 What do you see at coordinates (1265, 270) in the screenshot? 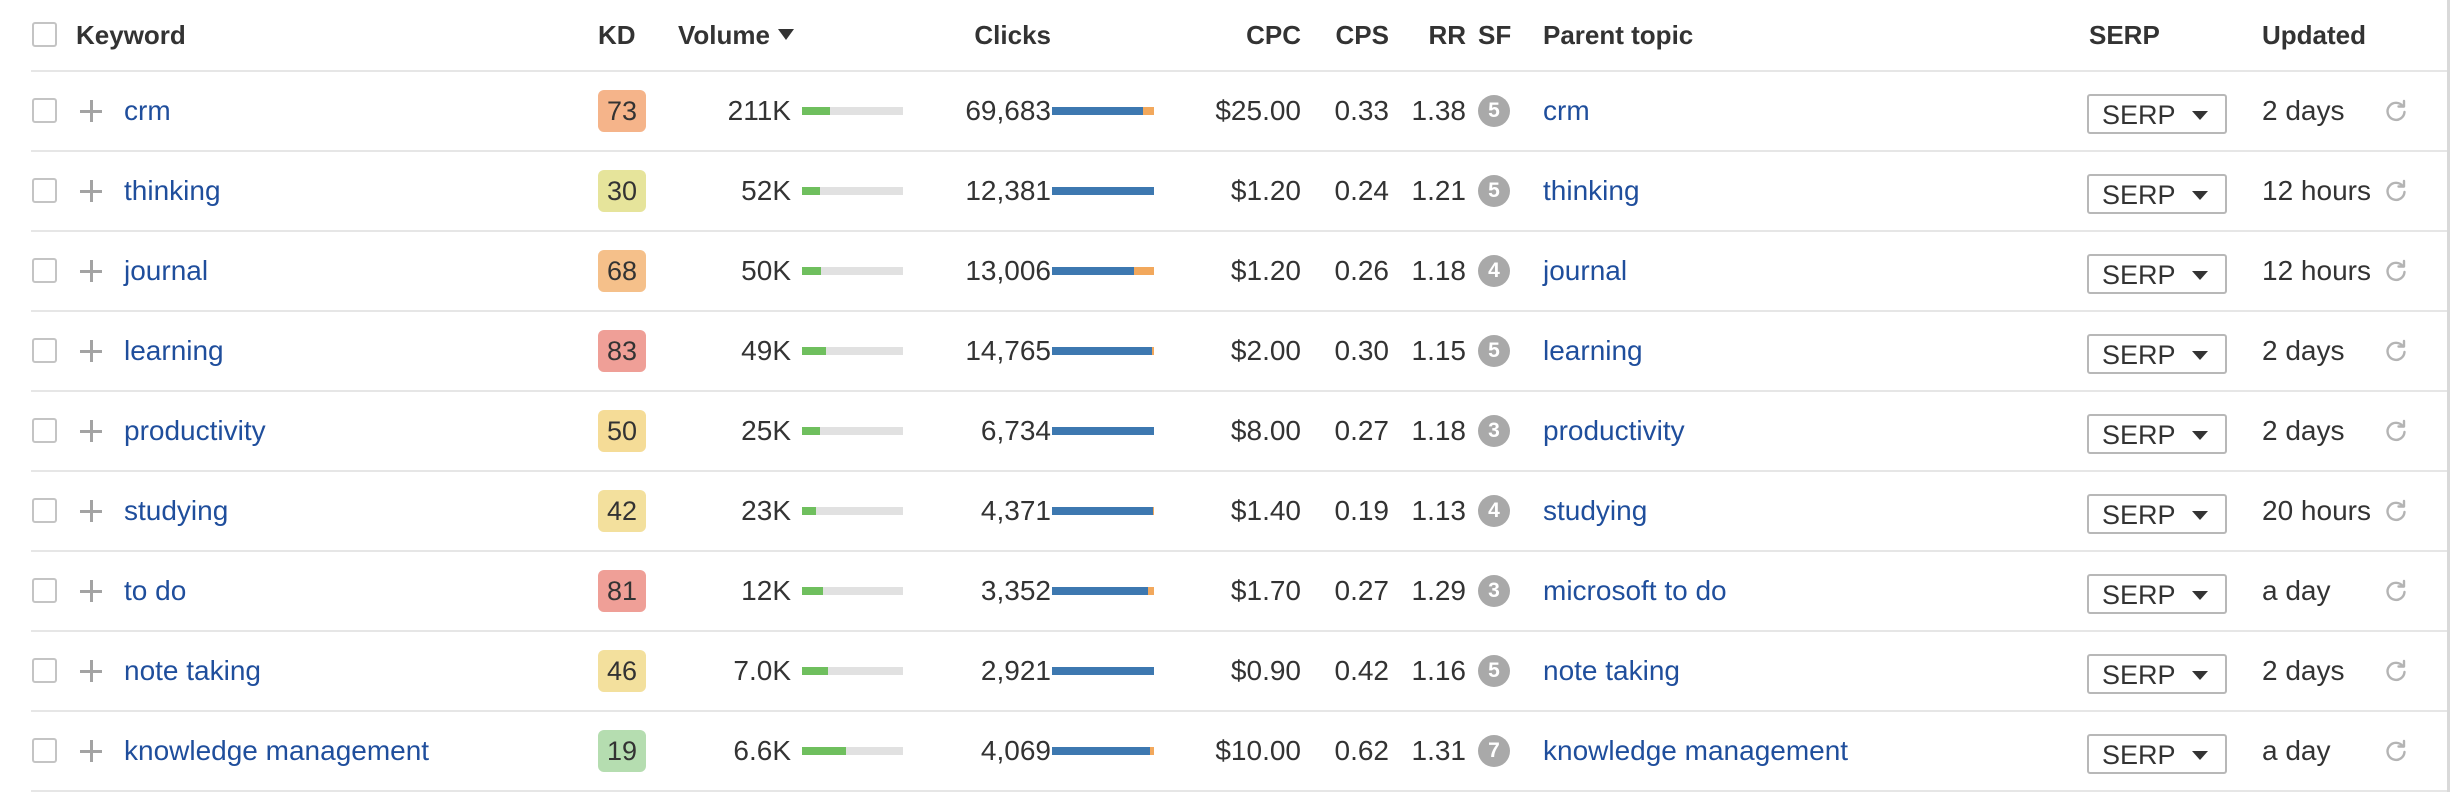
I see `cpc-value: $1.20` at bounding box center [1265, 270].